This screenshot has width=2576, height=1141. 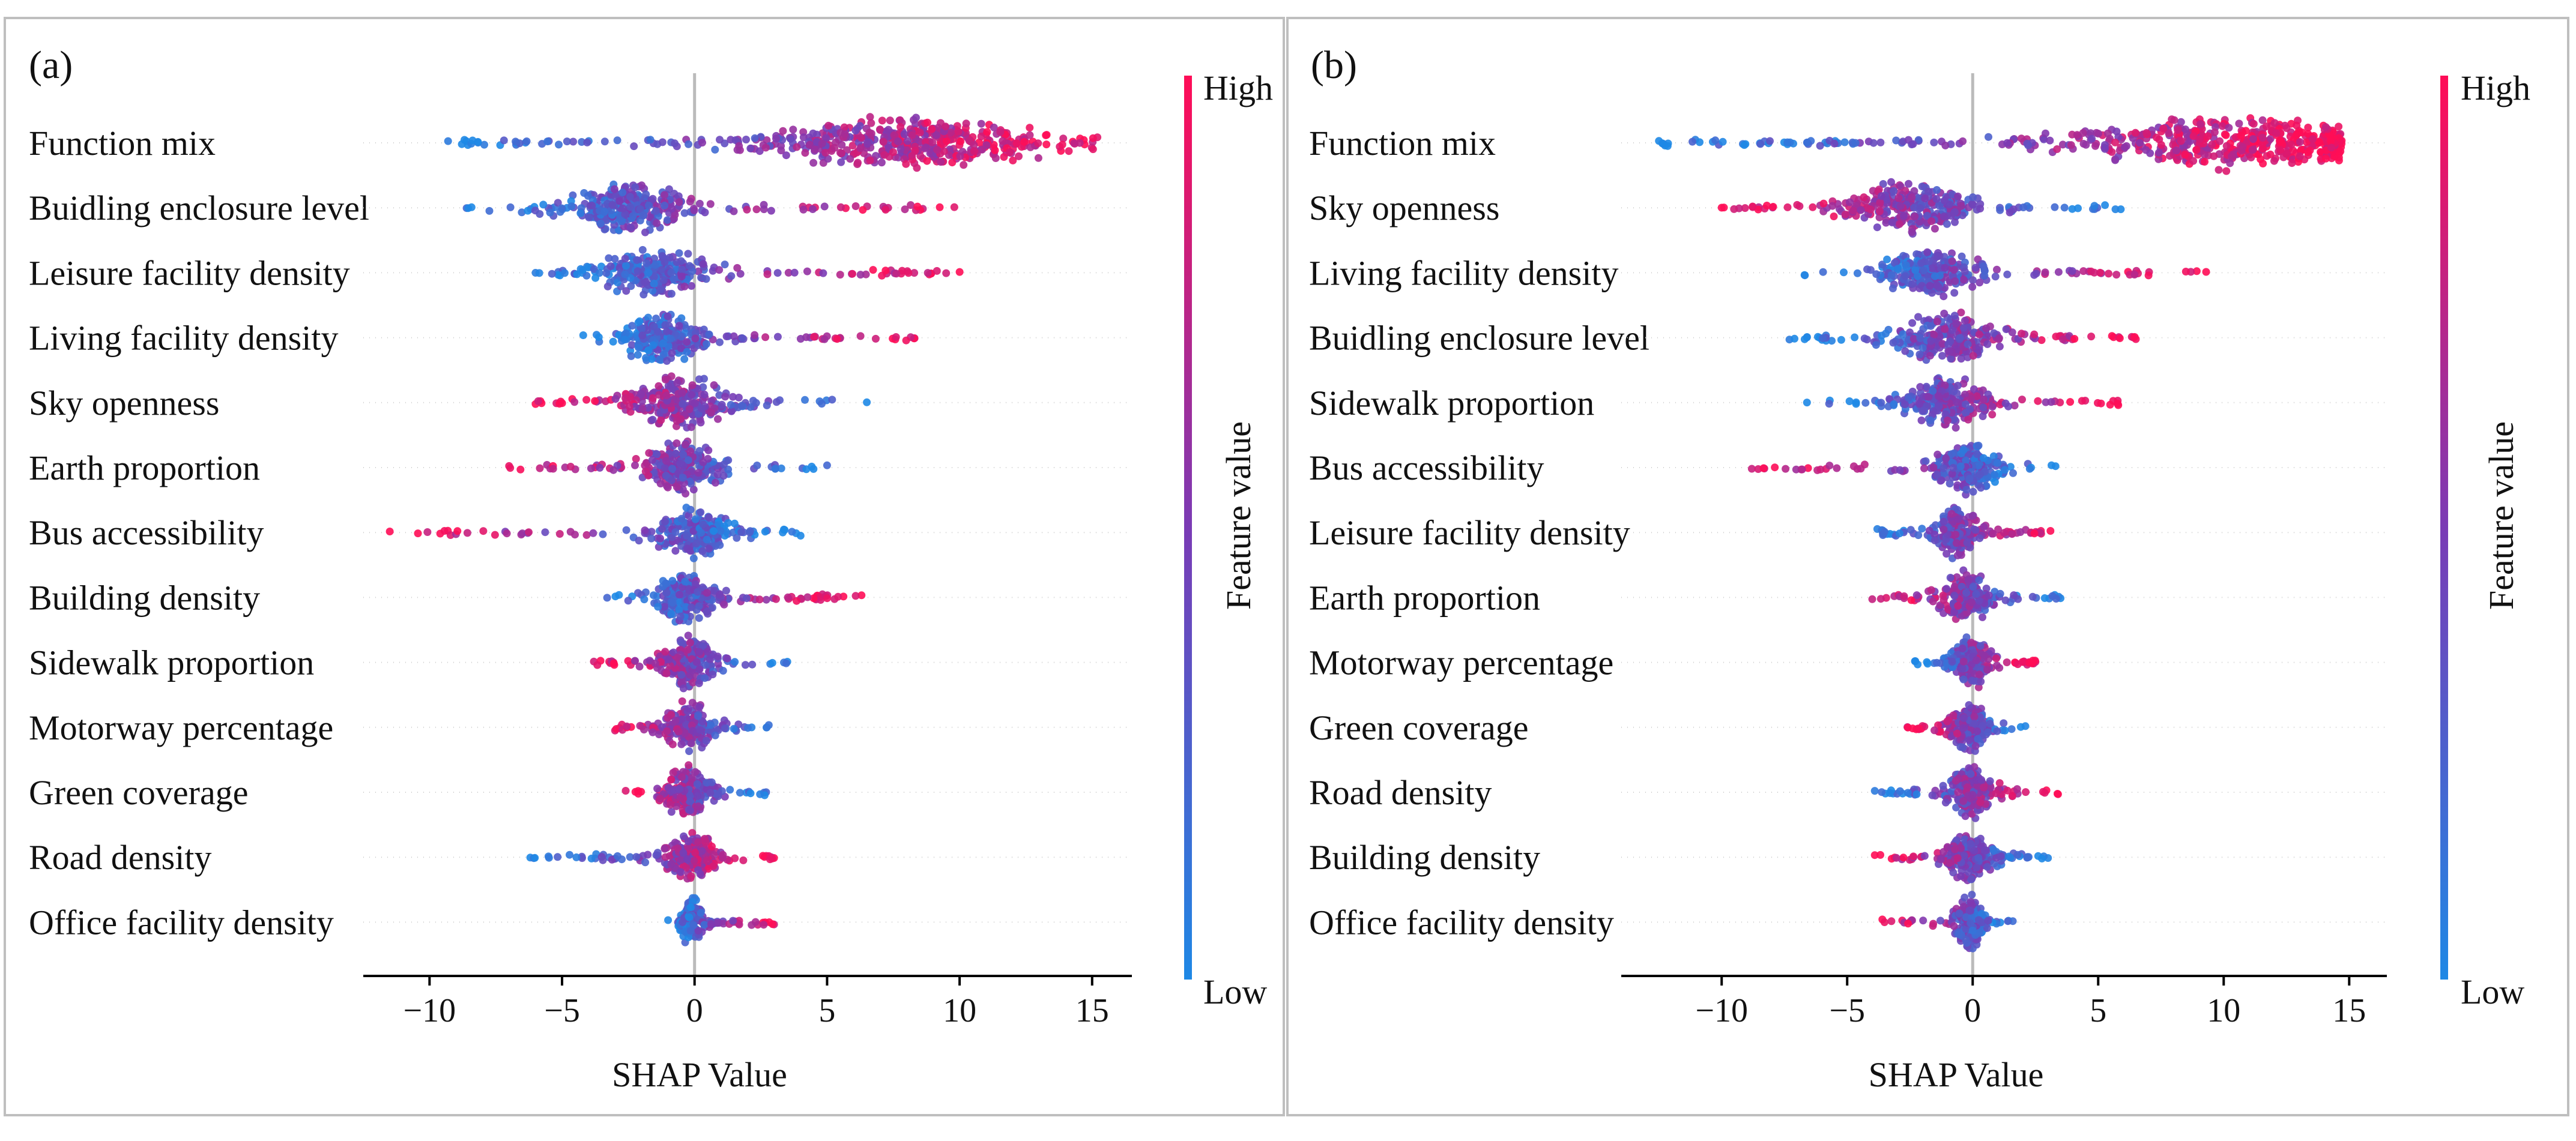 I want to click on feature-label: Buidling enclosure level, so click(x=199, y=207).